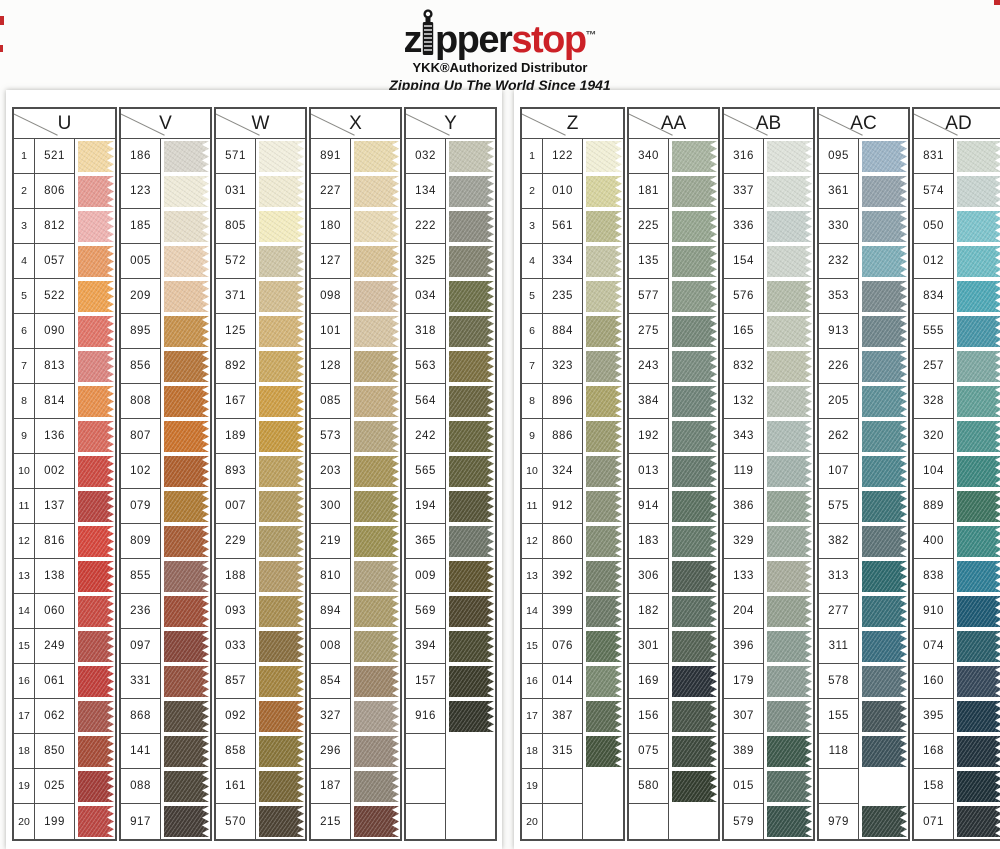  What do you see at coordinates (450, 366) in the screenshot?
I see `swatch-row: 563` at bounding box center [450, 366].